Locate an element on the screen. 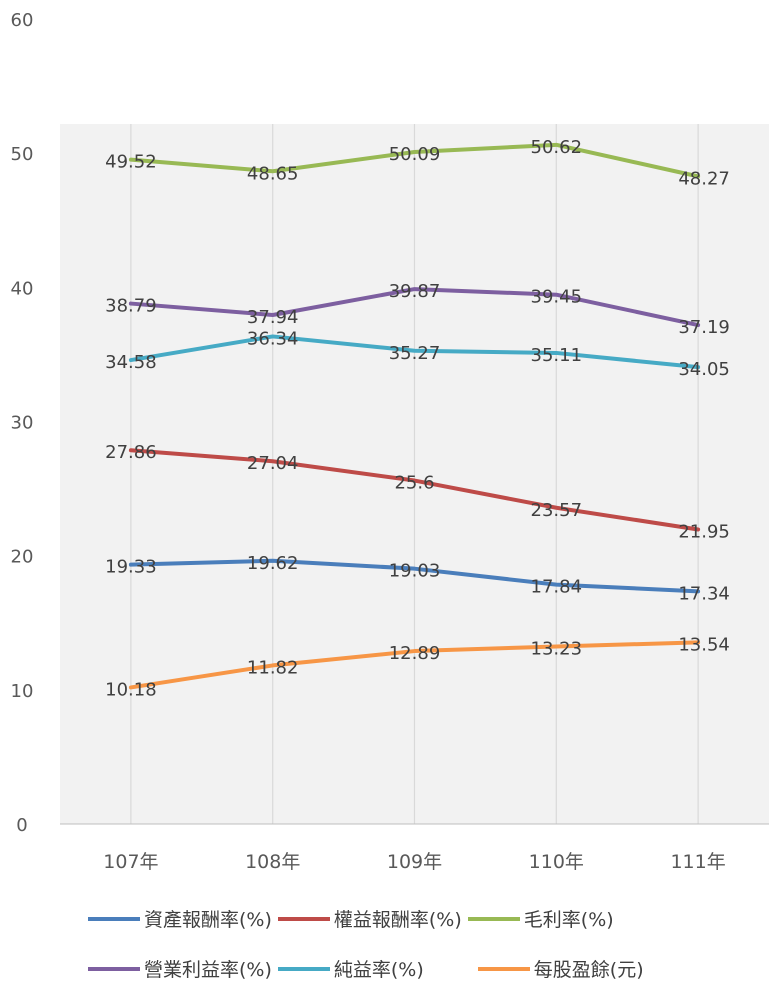 This screenshot has height=982, width=769. data-label: 37.19 is located at coordinates (704, 327).